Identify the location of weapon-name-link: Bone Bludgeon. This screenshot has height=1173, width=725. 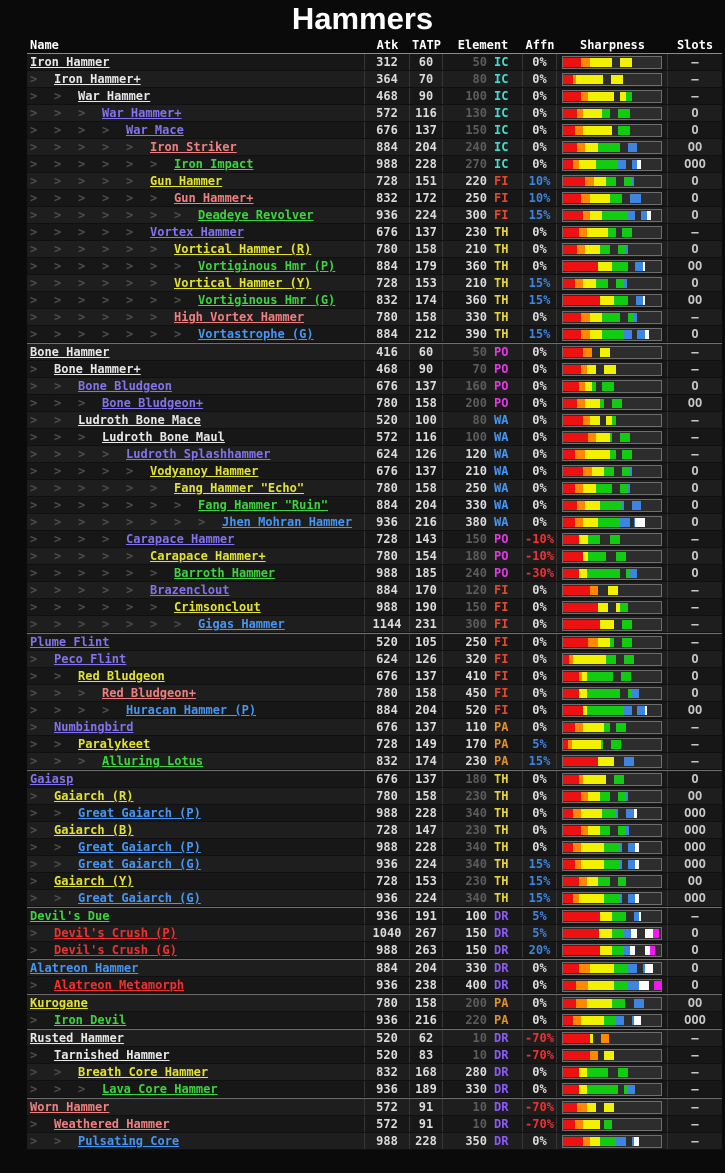
(125, 386).